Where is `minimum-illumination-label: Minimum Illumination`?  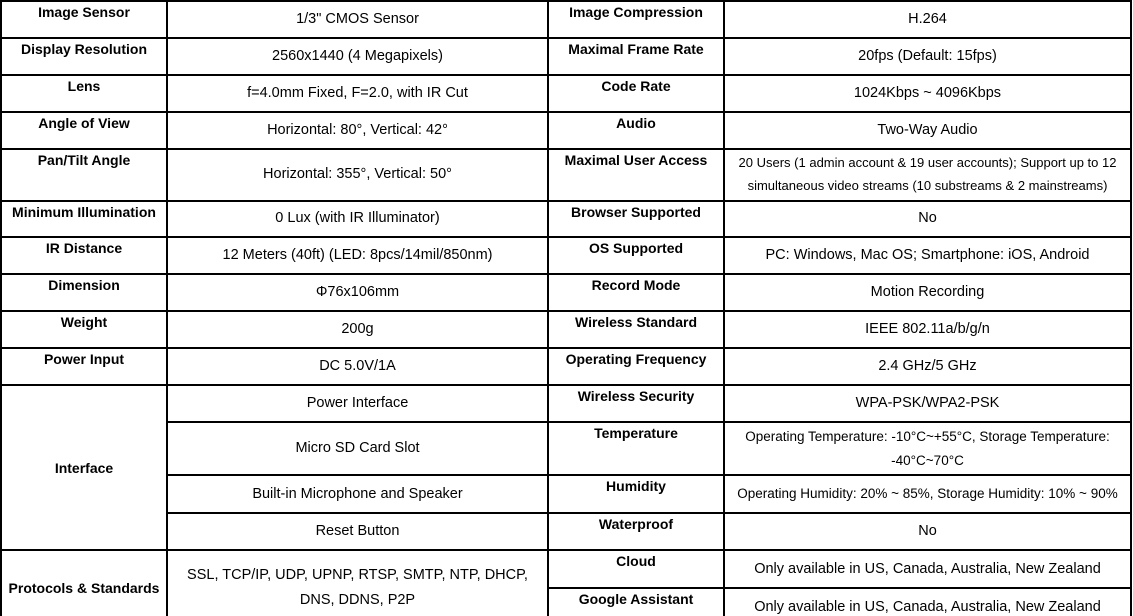 minimum-illumination-label: Minimum Illumination is located at coordinates (84, 219).